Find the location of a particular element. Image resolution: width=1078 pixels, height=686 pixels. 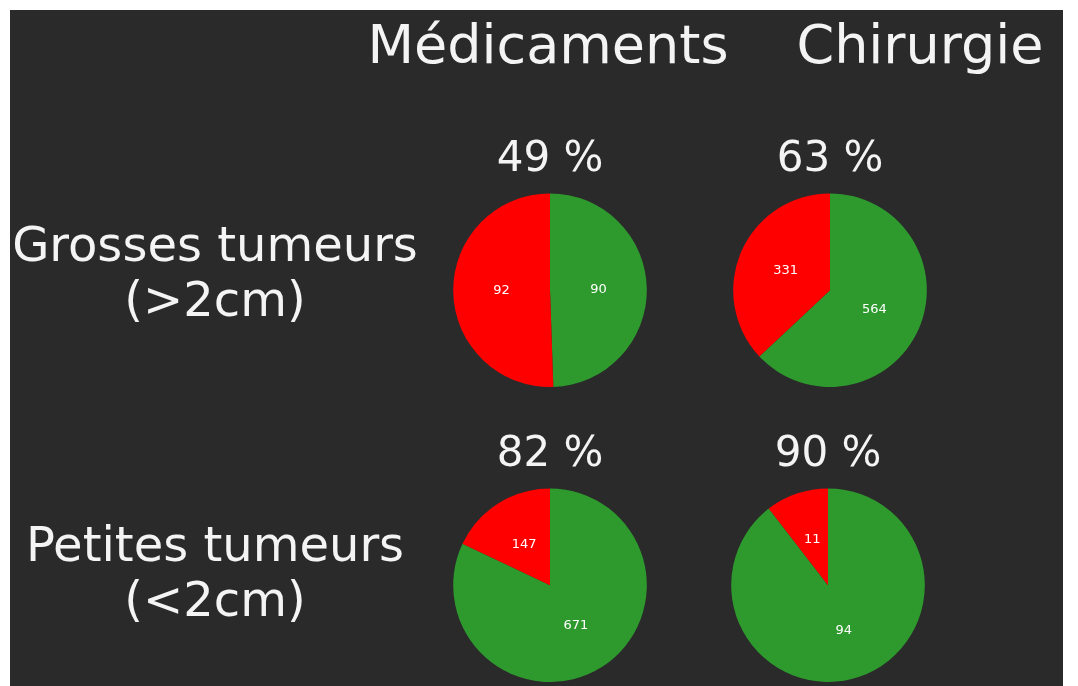

data-label: 564 is located at coordinates (874, 308).